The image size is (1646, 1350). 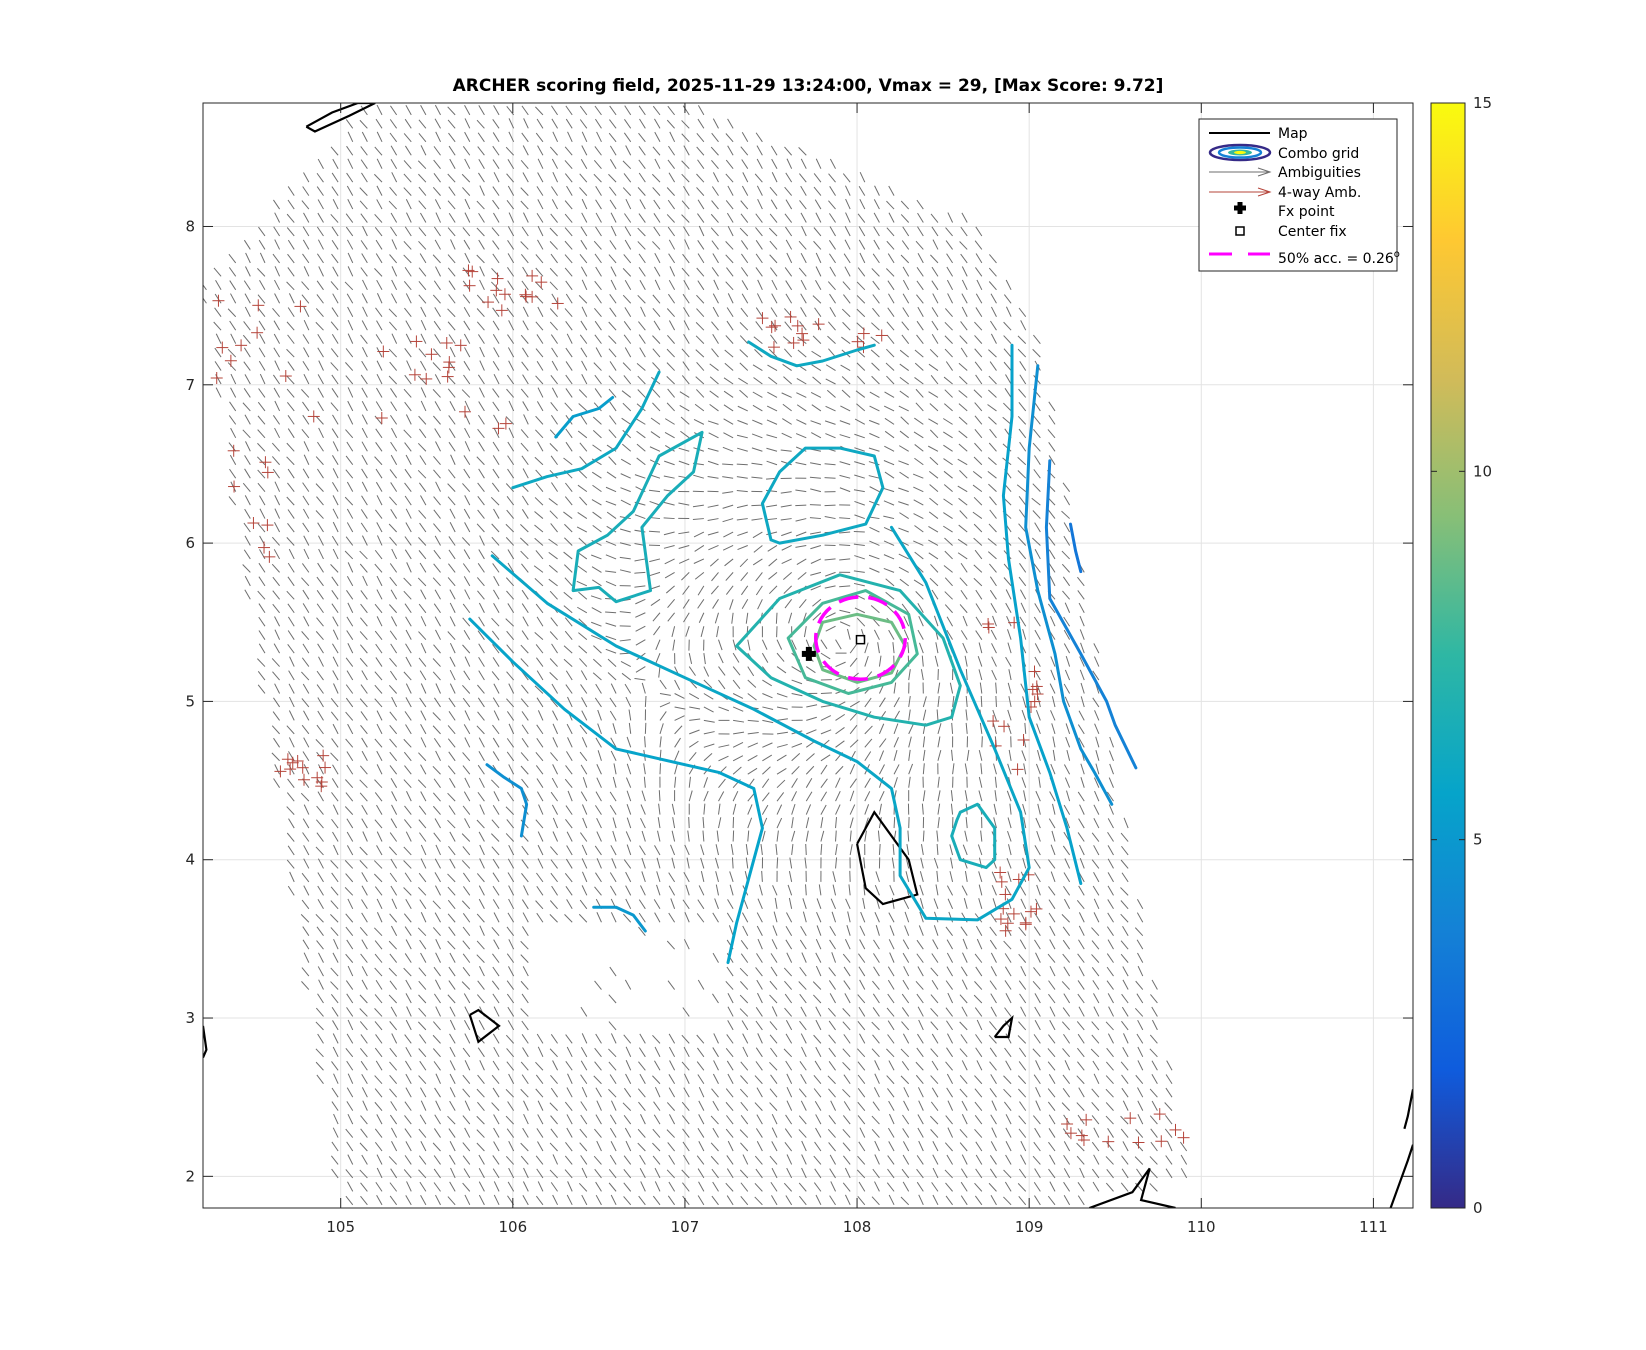 What do you see at coordinates (1076, 548) in the screenshot?
I see `score-contour` at bounding box center [1076, 548].